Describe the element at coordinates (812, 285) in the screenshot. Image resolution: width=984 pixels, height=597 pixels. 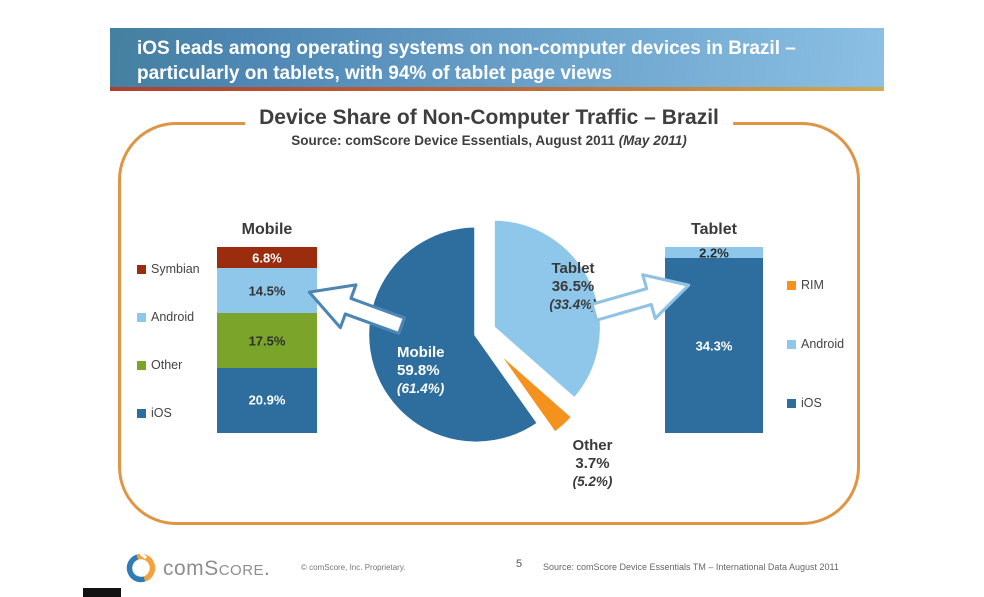
I see `legend-label: RIM` at that location.